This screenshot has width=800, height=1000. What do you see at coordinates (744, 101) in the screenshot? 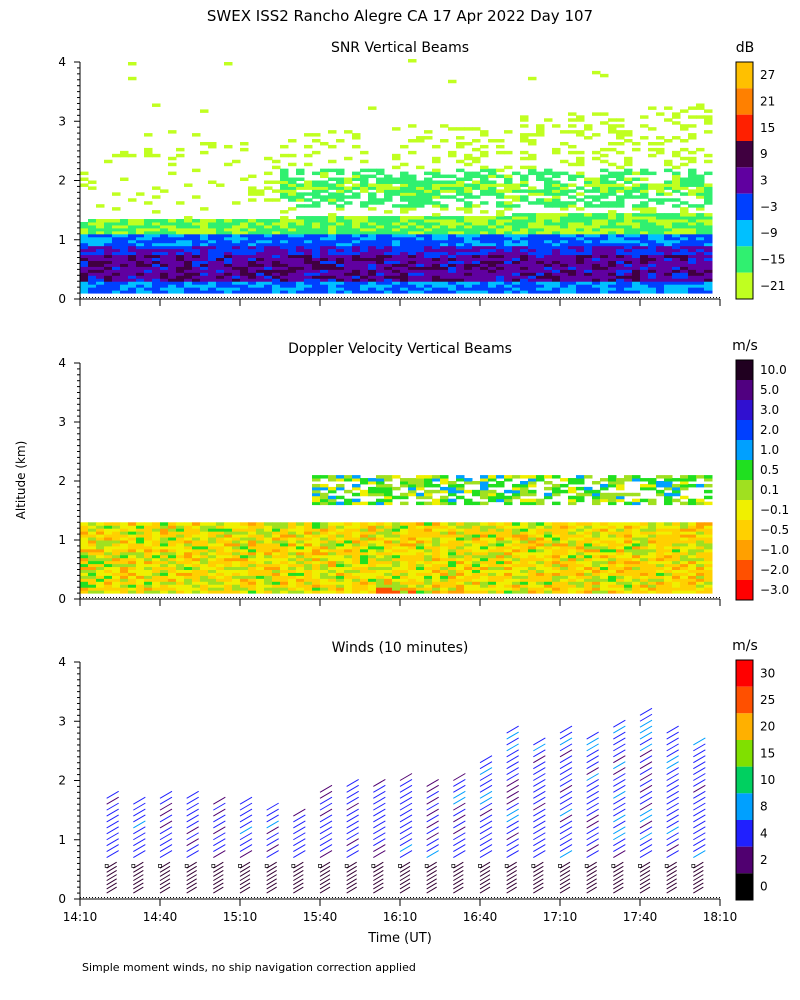
I see `colorbar-swatch` at bounding box center [744, 101].